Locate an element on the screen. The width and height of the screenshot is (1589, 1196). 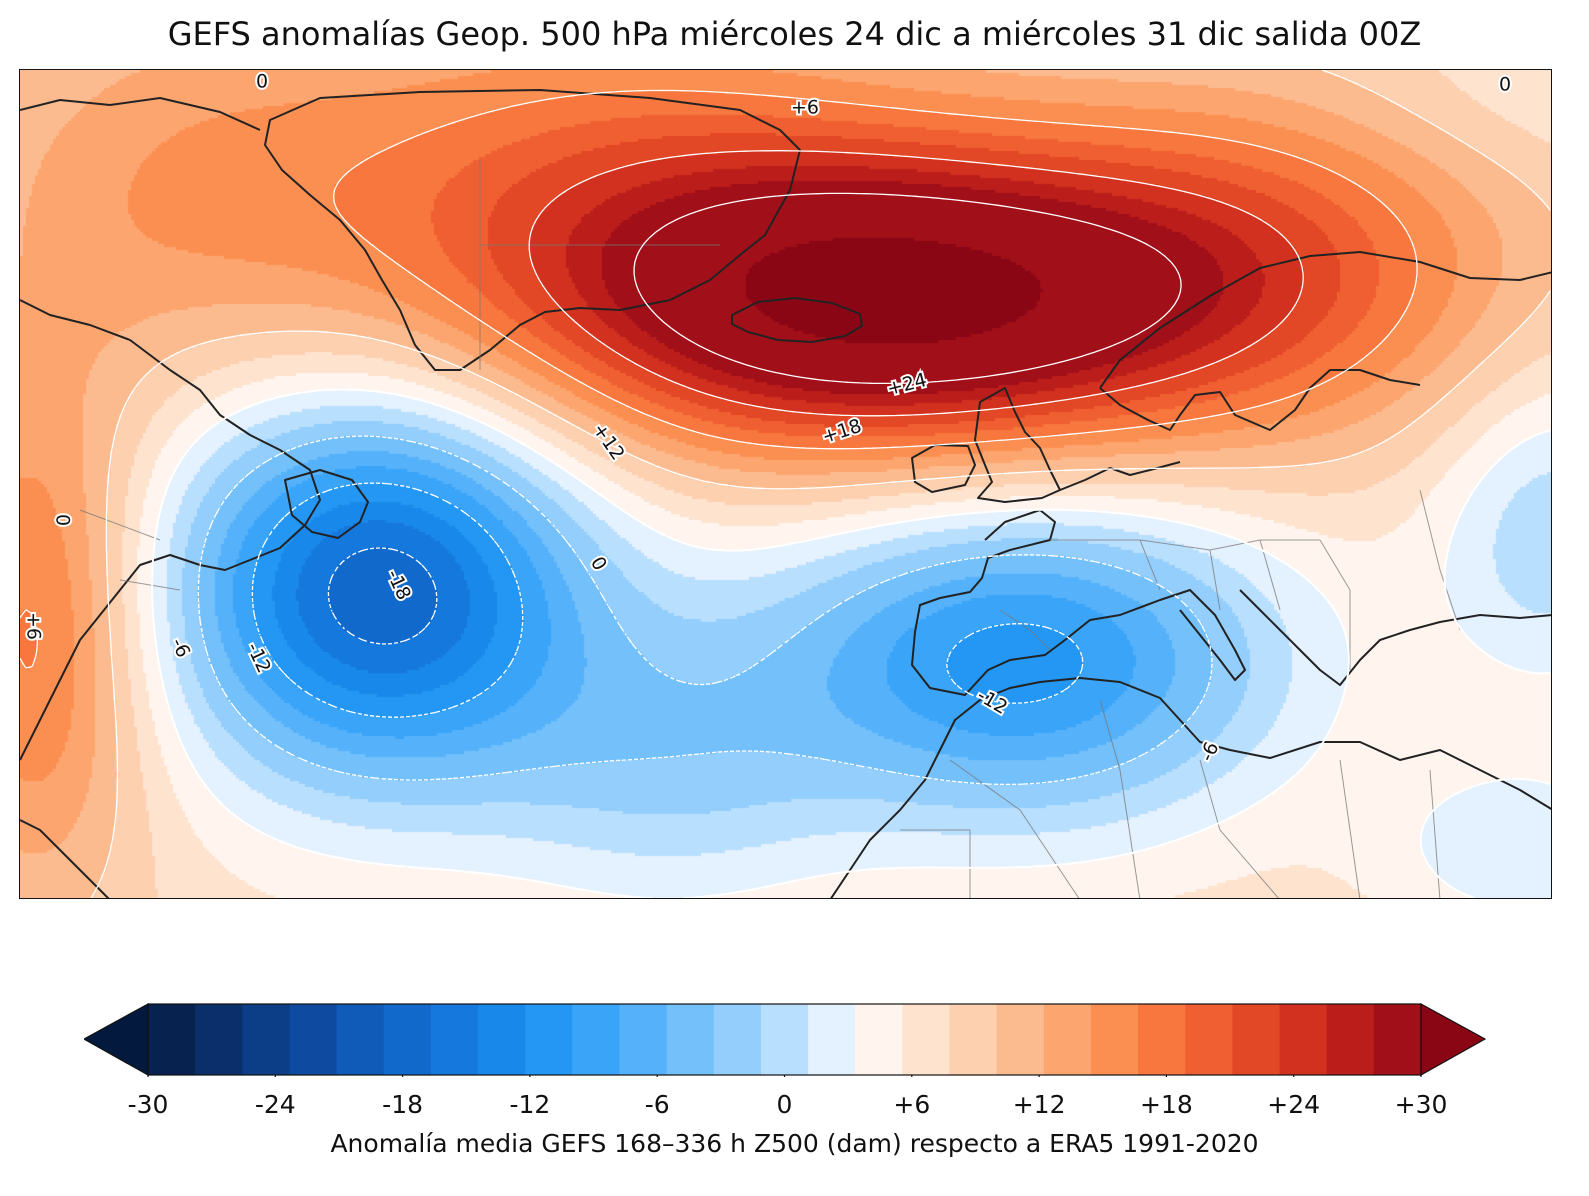
tick-label: 0 is located at coordinates (784, 1104).